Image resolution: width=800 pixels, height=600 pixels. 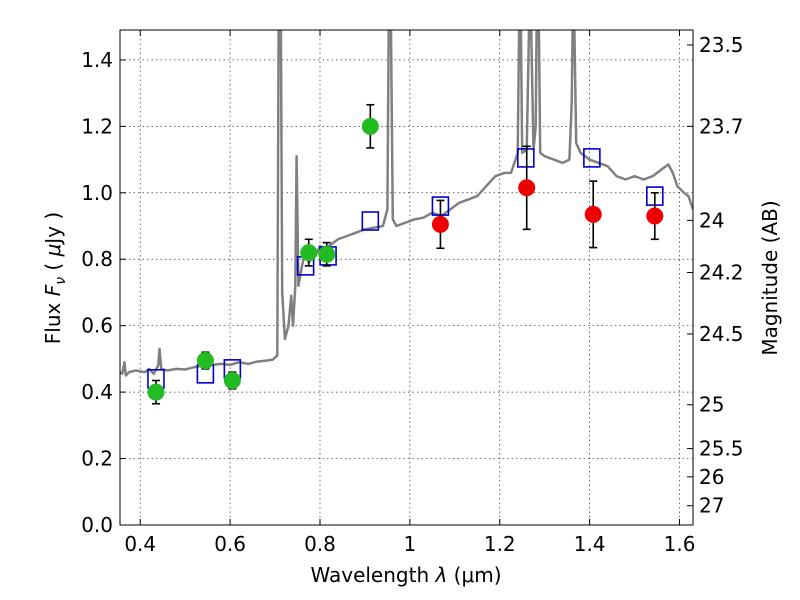 I want to click on y2-tick-label: 24.5, so click(x=721, y=334).